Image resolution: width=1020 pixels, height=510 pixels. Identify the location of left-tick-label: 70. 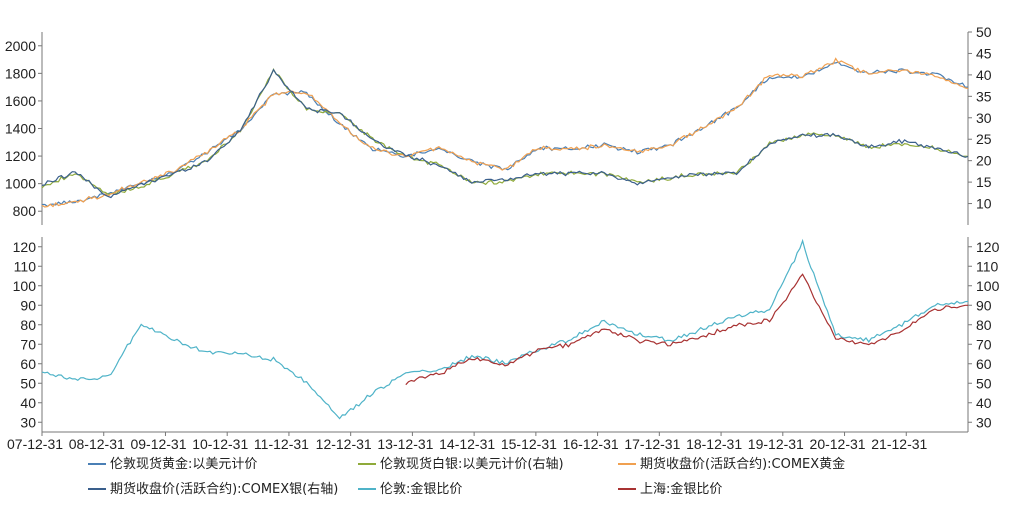
(28, 344).